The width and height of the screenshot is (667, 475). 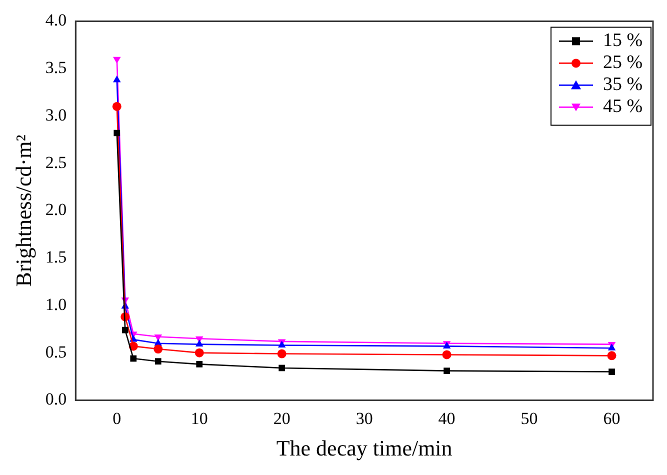 I want to click on legend-label: 35 %, so click(x=623, y=85).